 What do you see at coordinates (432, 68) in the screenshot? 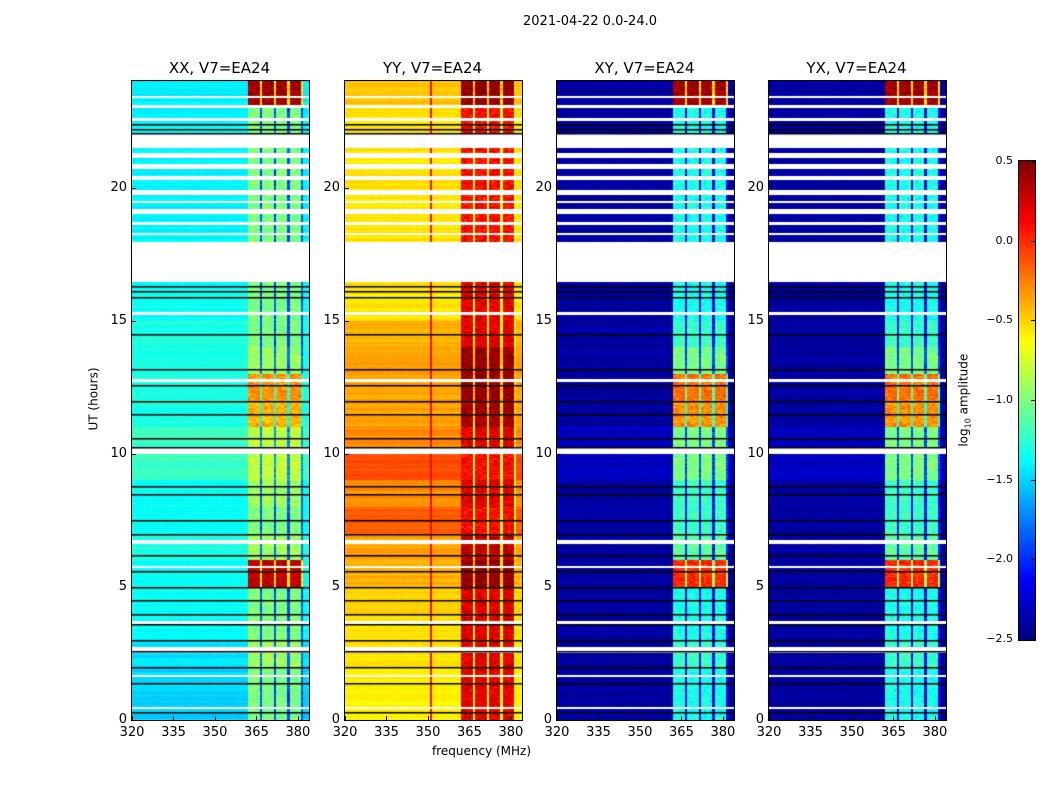
I see `panel-title: YY, V7=EA24` at bounding box center [432, 68].